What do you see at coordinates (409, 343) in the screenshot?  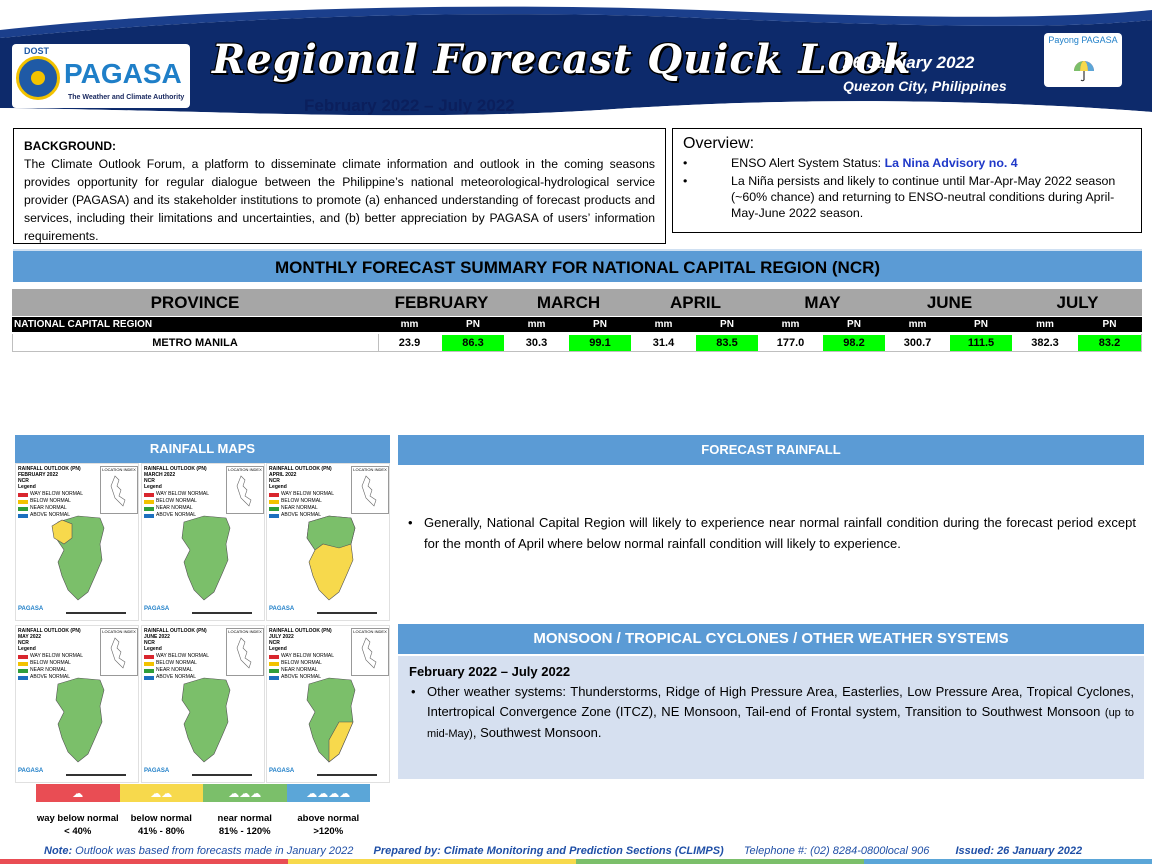 I see `mm-value: 23.9` at bounding box center [409, 343].